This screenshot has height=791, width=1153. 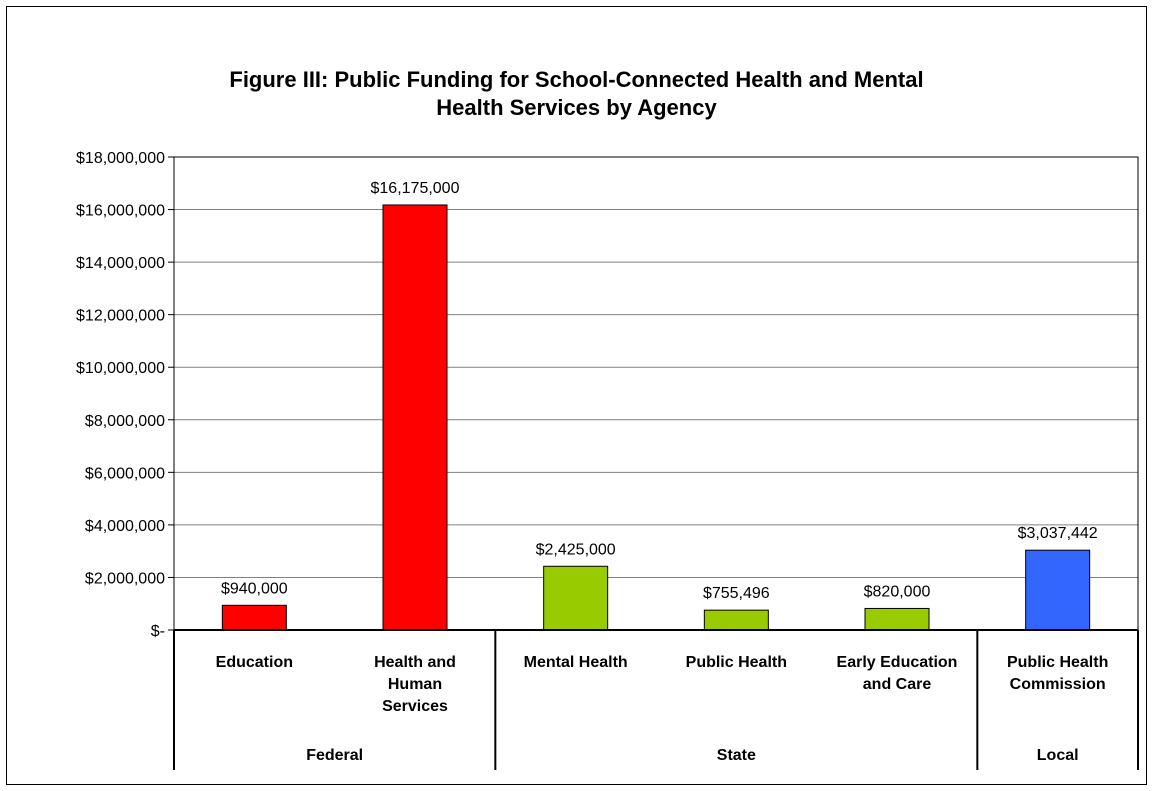 I want to click on category-label: Commission, so click(x=1058, y=684).